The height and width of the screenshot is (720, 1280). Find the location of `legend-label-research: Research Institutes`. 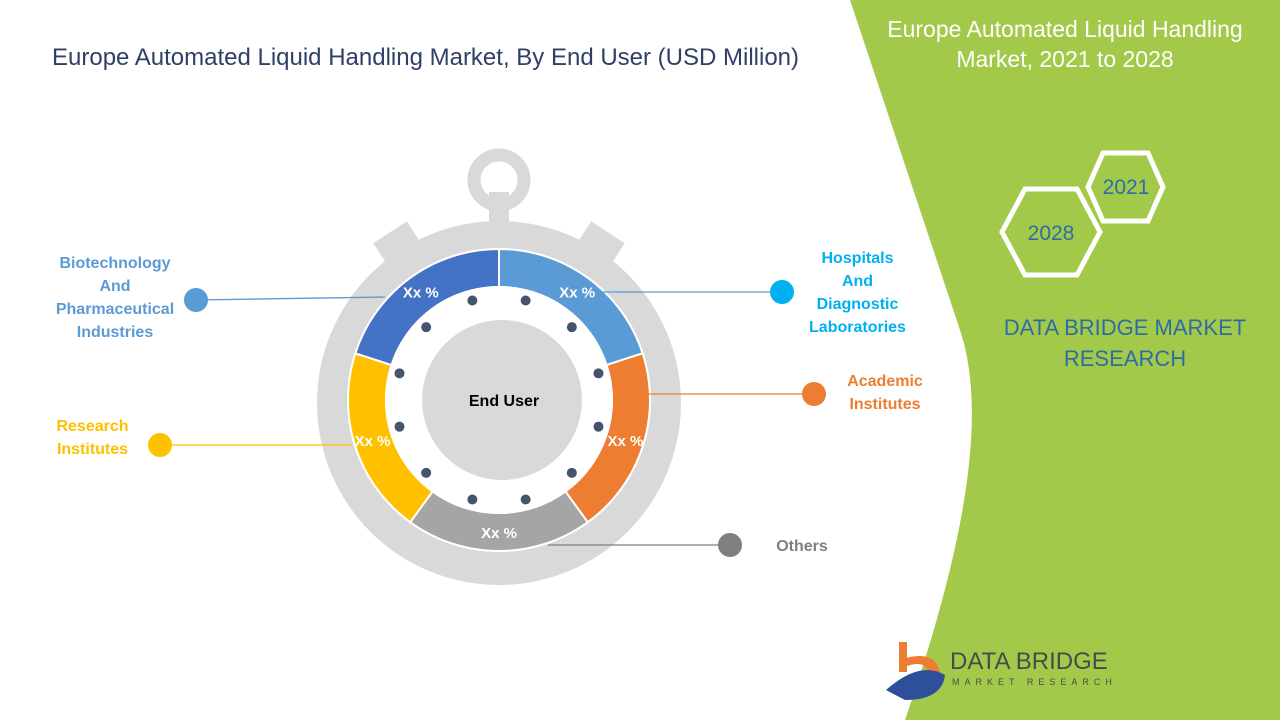

legend-label-research: Research Institutes is located at coordinates (92, 438).